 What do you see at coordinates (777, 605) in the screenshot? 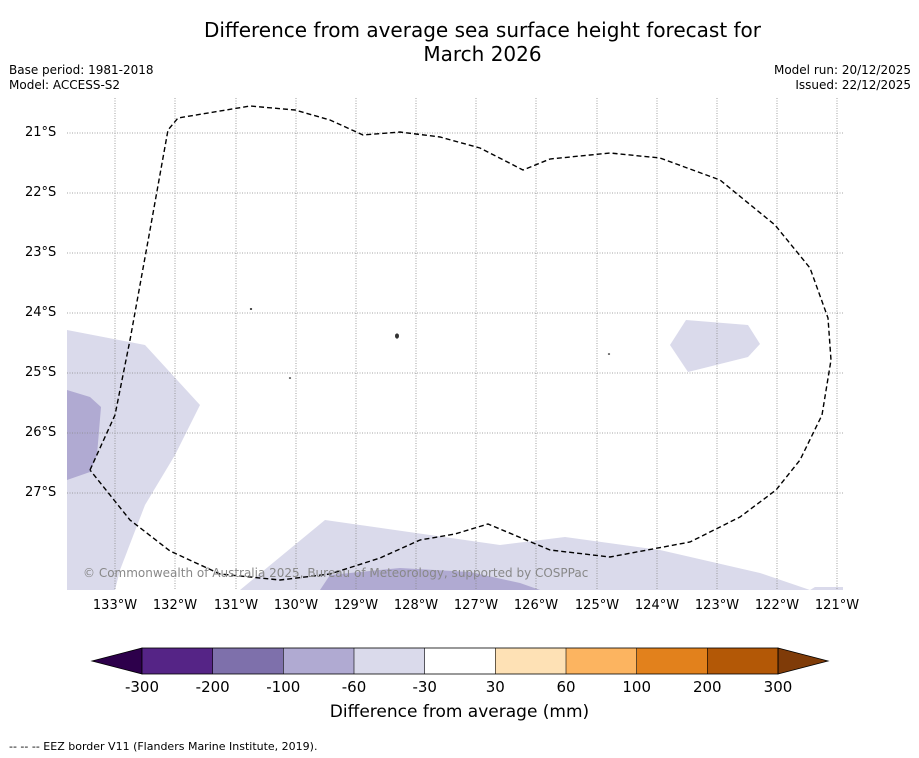
I see `lon-label: 122°W` at bounding box center [777, 605].